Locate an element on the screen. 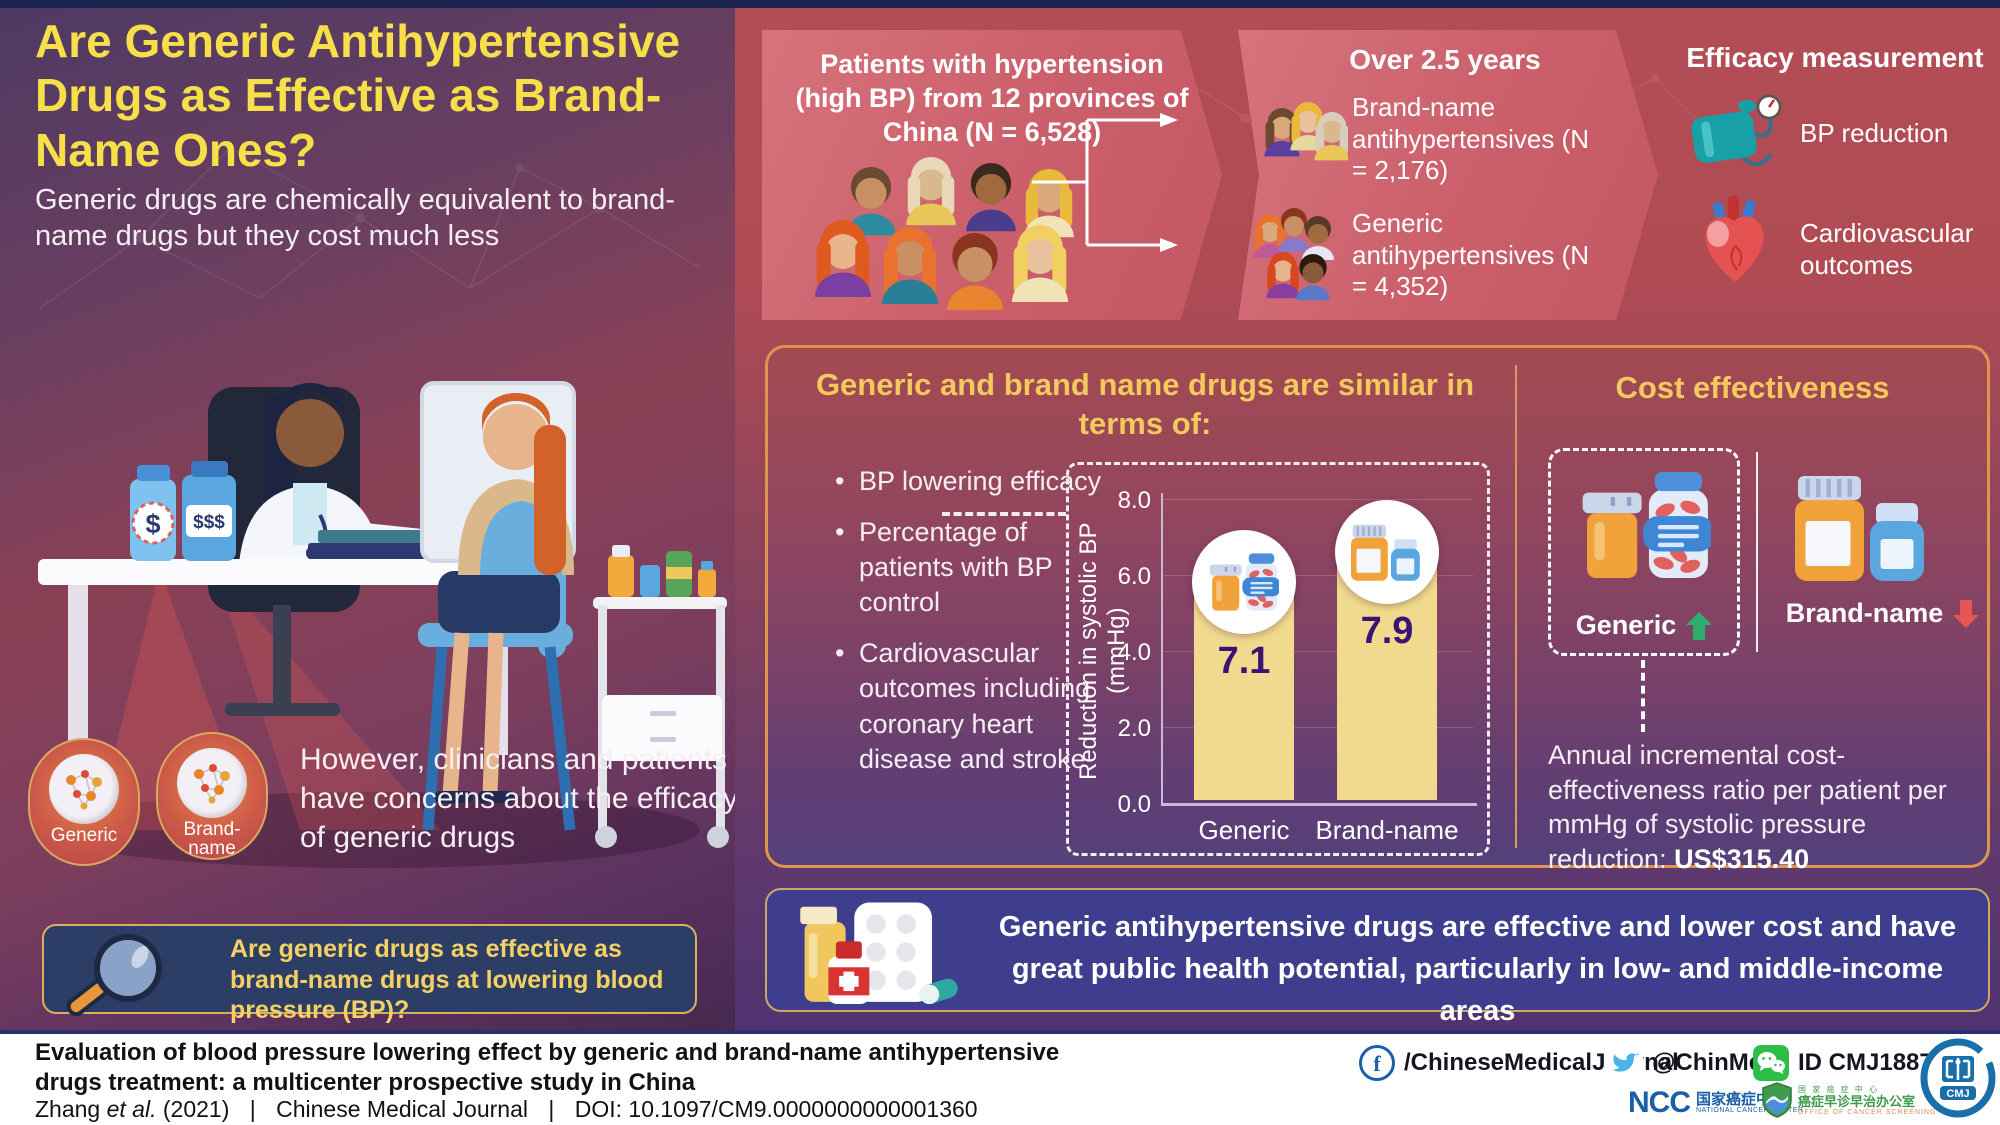 The height and width of the screenshot is (1125, 2000). twitter-icon is located at coordinates (1625, 1063).